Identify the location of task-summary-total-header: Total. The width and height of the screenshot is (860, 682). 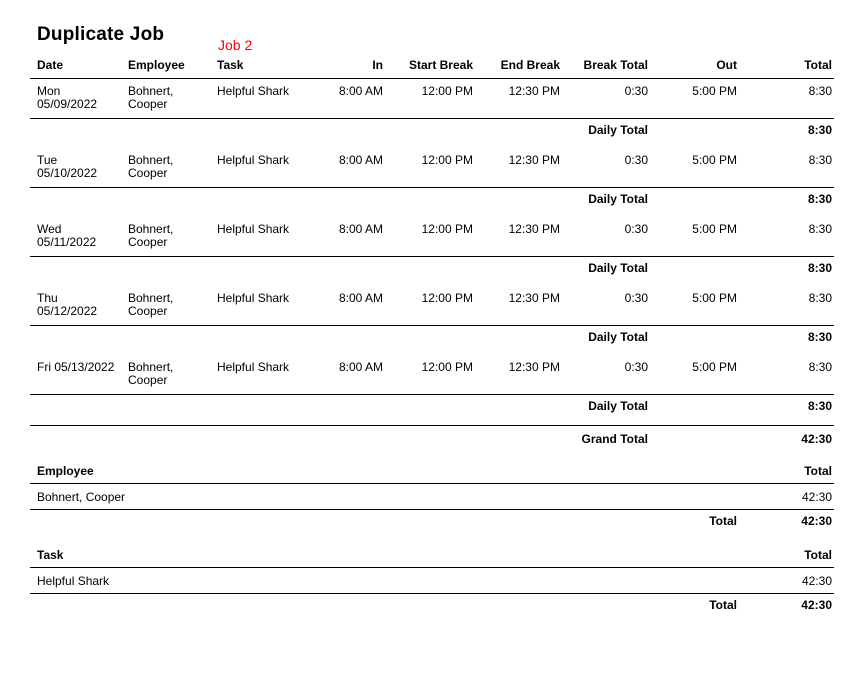
(818, 555).